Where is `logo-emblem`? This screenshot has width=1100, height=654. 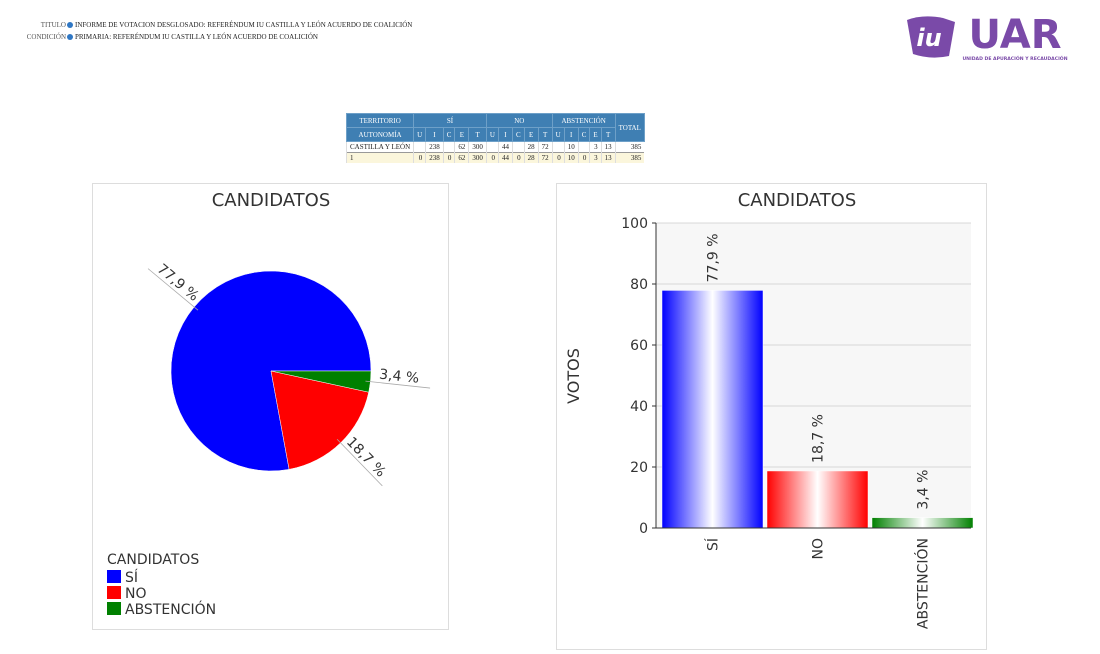
logo-emblem is located at coordinates (931, 37).